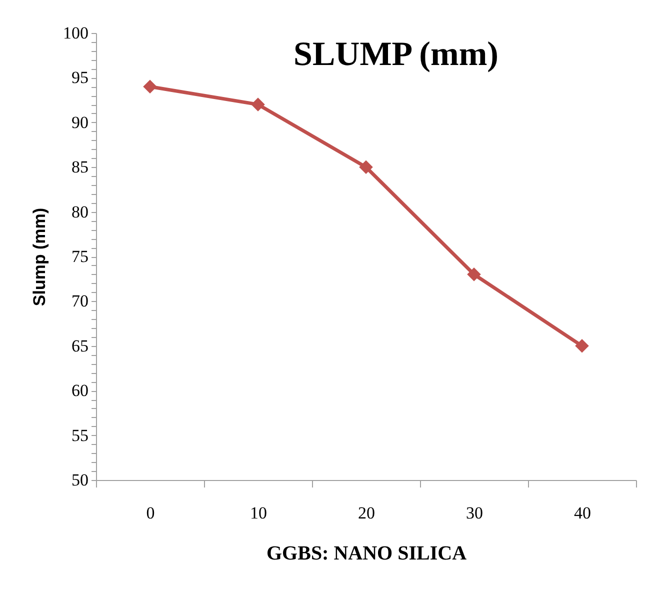  I want to click on x-axis-title: GGBS: NANO SILICA, so click(367, 553).